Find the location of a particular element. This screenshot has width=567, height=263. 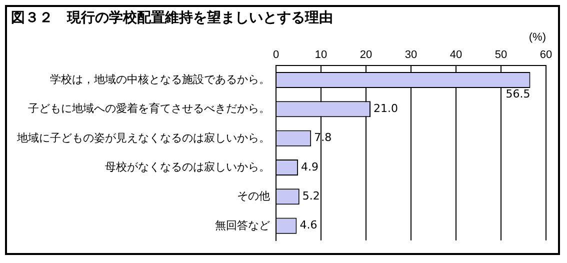

x-tick-label: 10 is located at coordinates (321, 54).